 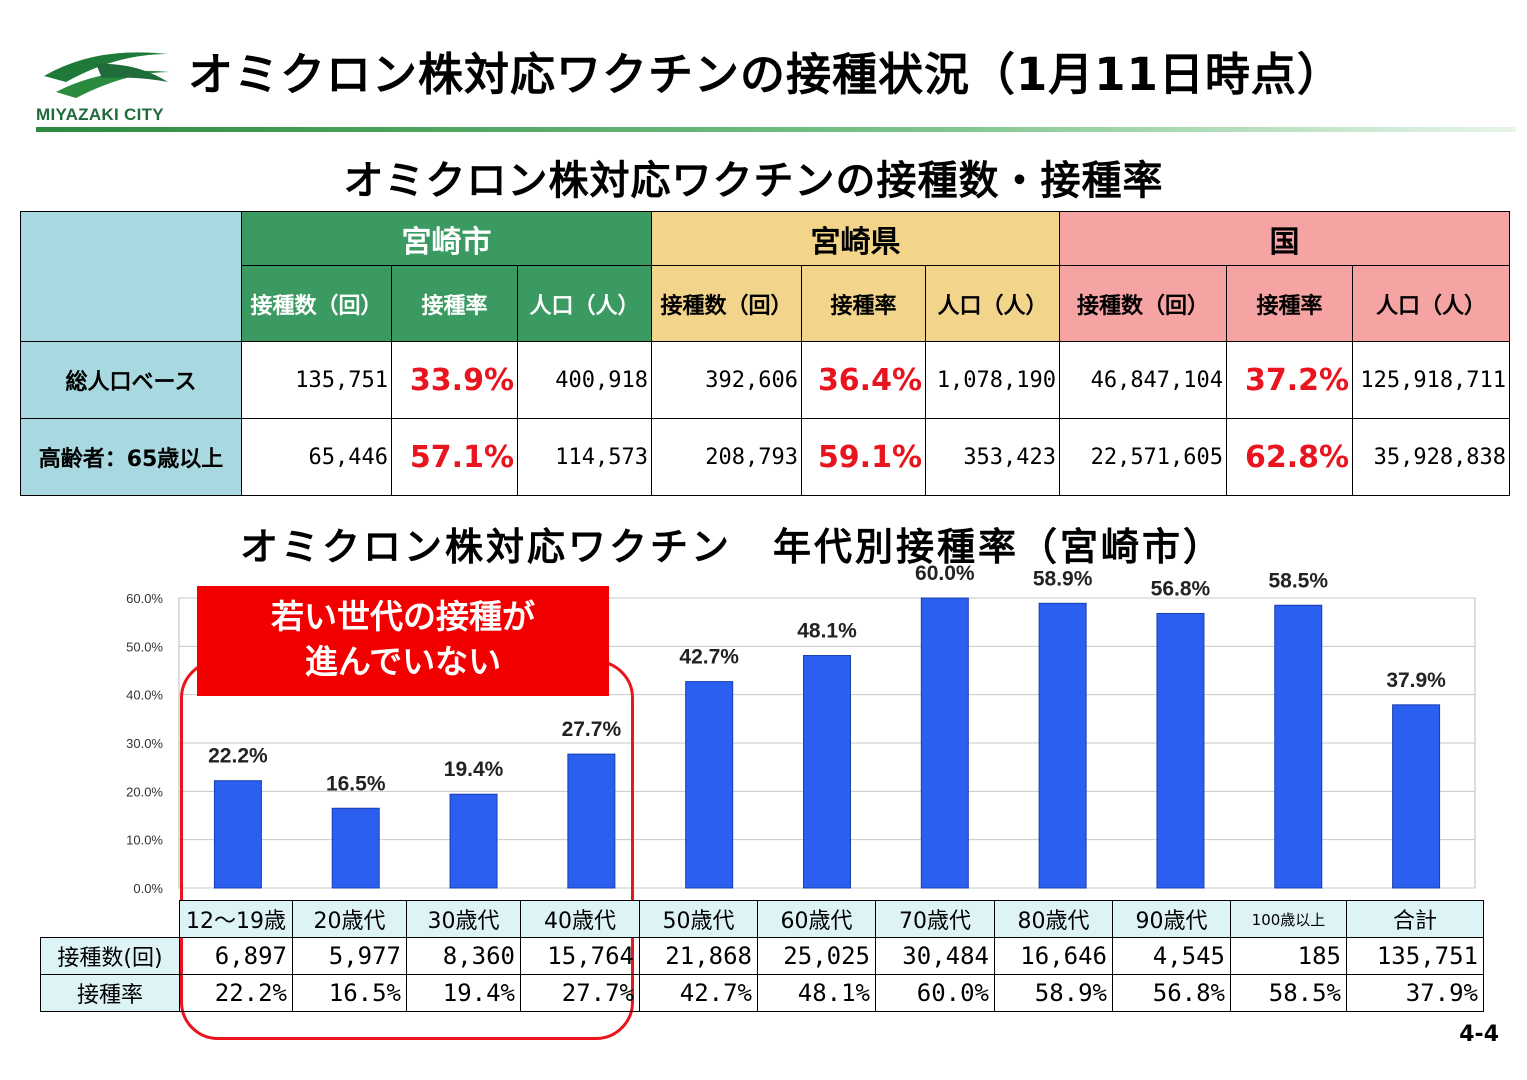 What do you see at coordinates (110, 993) in the screenshot?
I see `row-label: 接種率` at bounding box center [110, 993].